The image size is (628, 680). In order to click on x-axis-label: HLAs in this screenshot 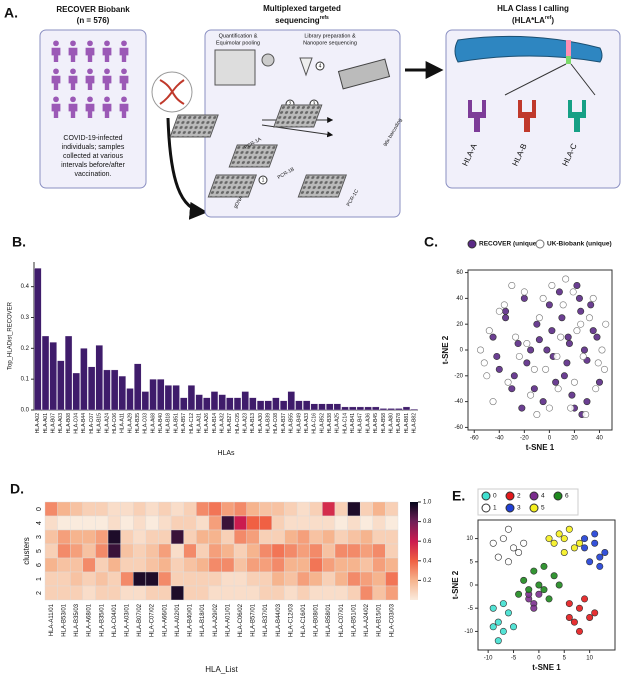, I will do `click(226, 453)`.